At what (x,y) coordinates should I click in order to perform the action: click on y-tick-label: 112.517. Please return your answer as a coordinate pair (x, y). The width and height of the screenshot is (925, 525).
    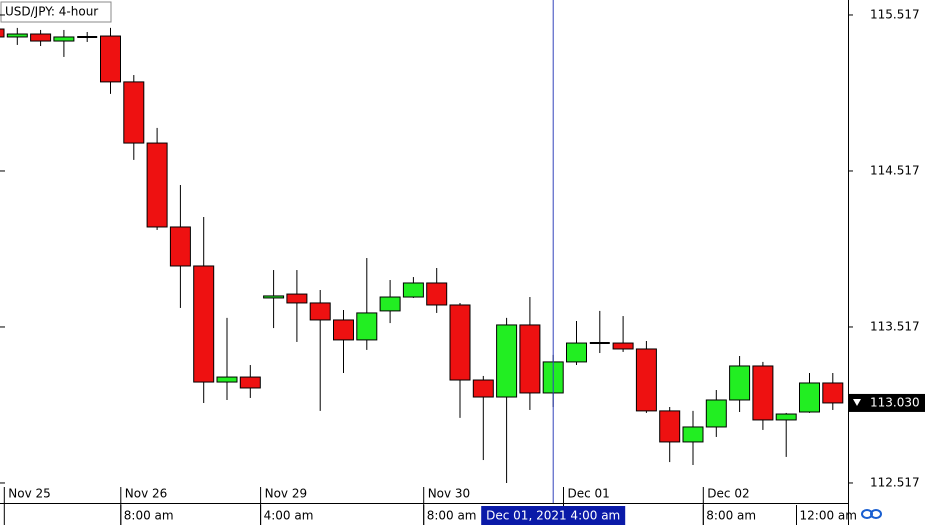
    Looking at the image, I should click on (895, 482).